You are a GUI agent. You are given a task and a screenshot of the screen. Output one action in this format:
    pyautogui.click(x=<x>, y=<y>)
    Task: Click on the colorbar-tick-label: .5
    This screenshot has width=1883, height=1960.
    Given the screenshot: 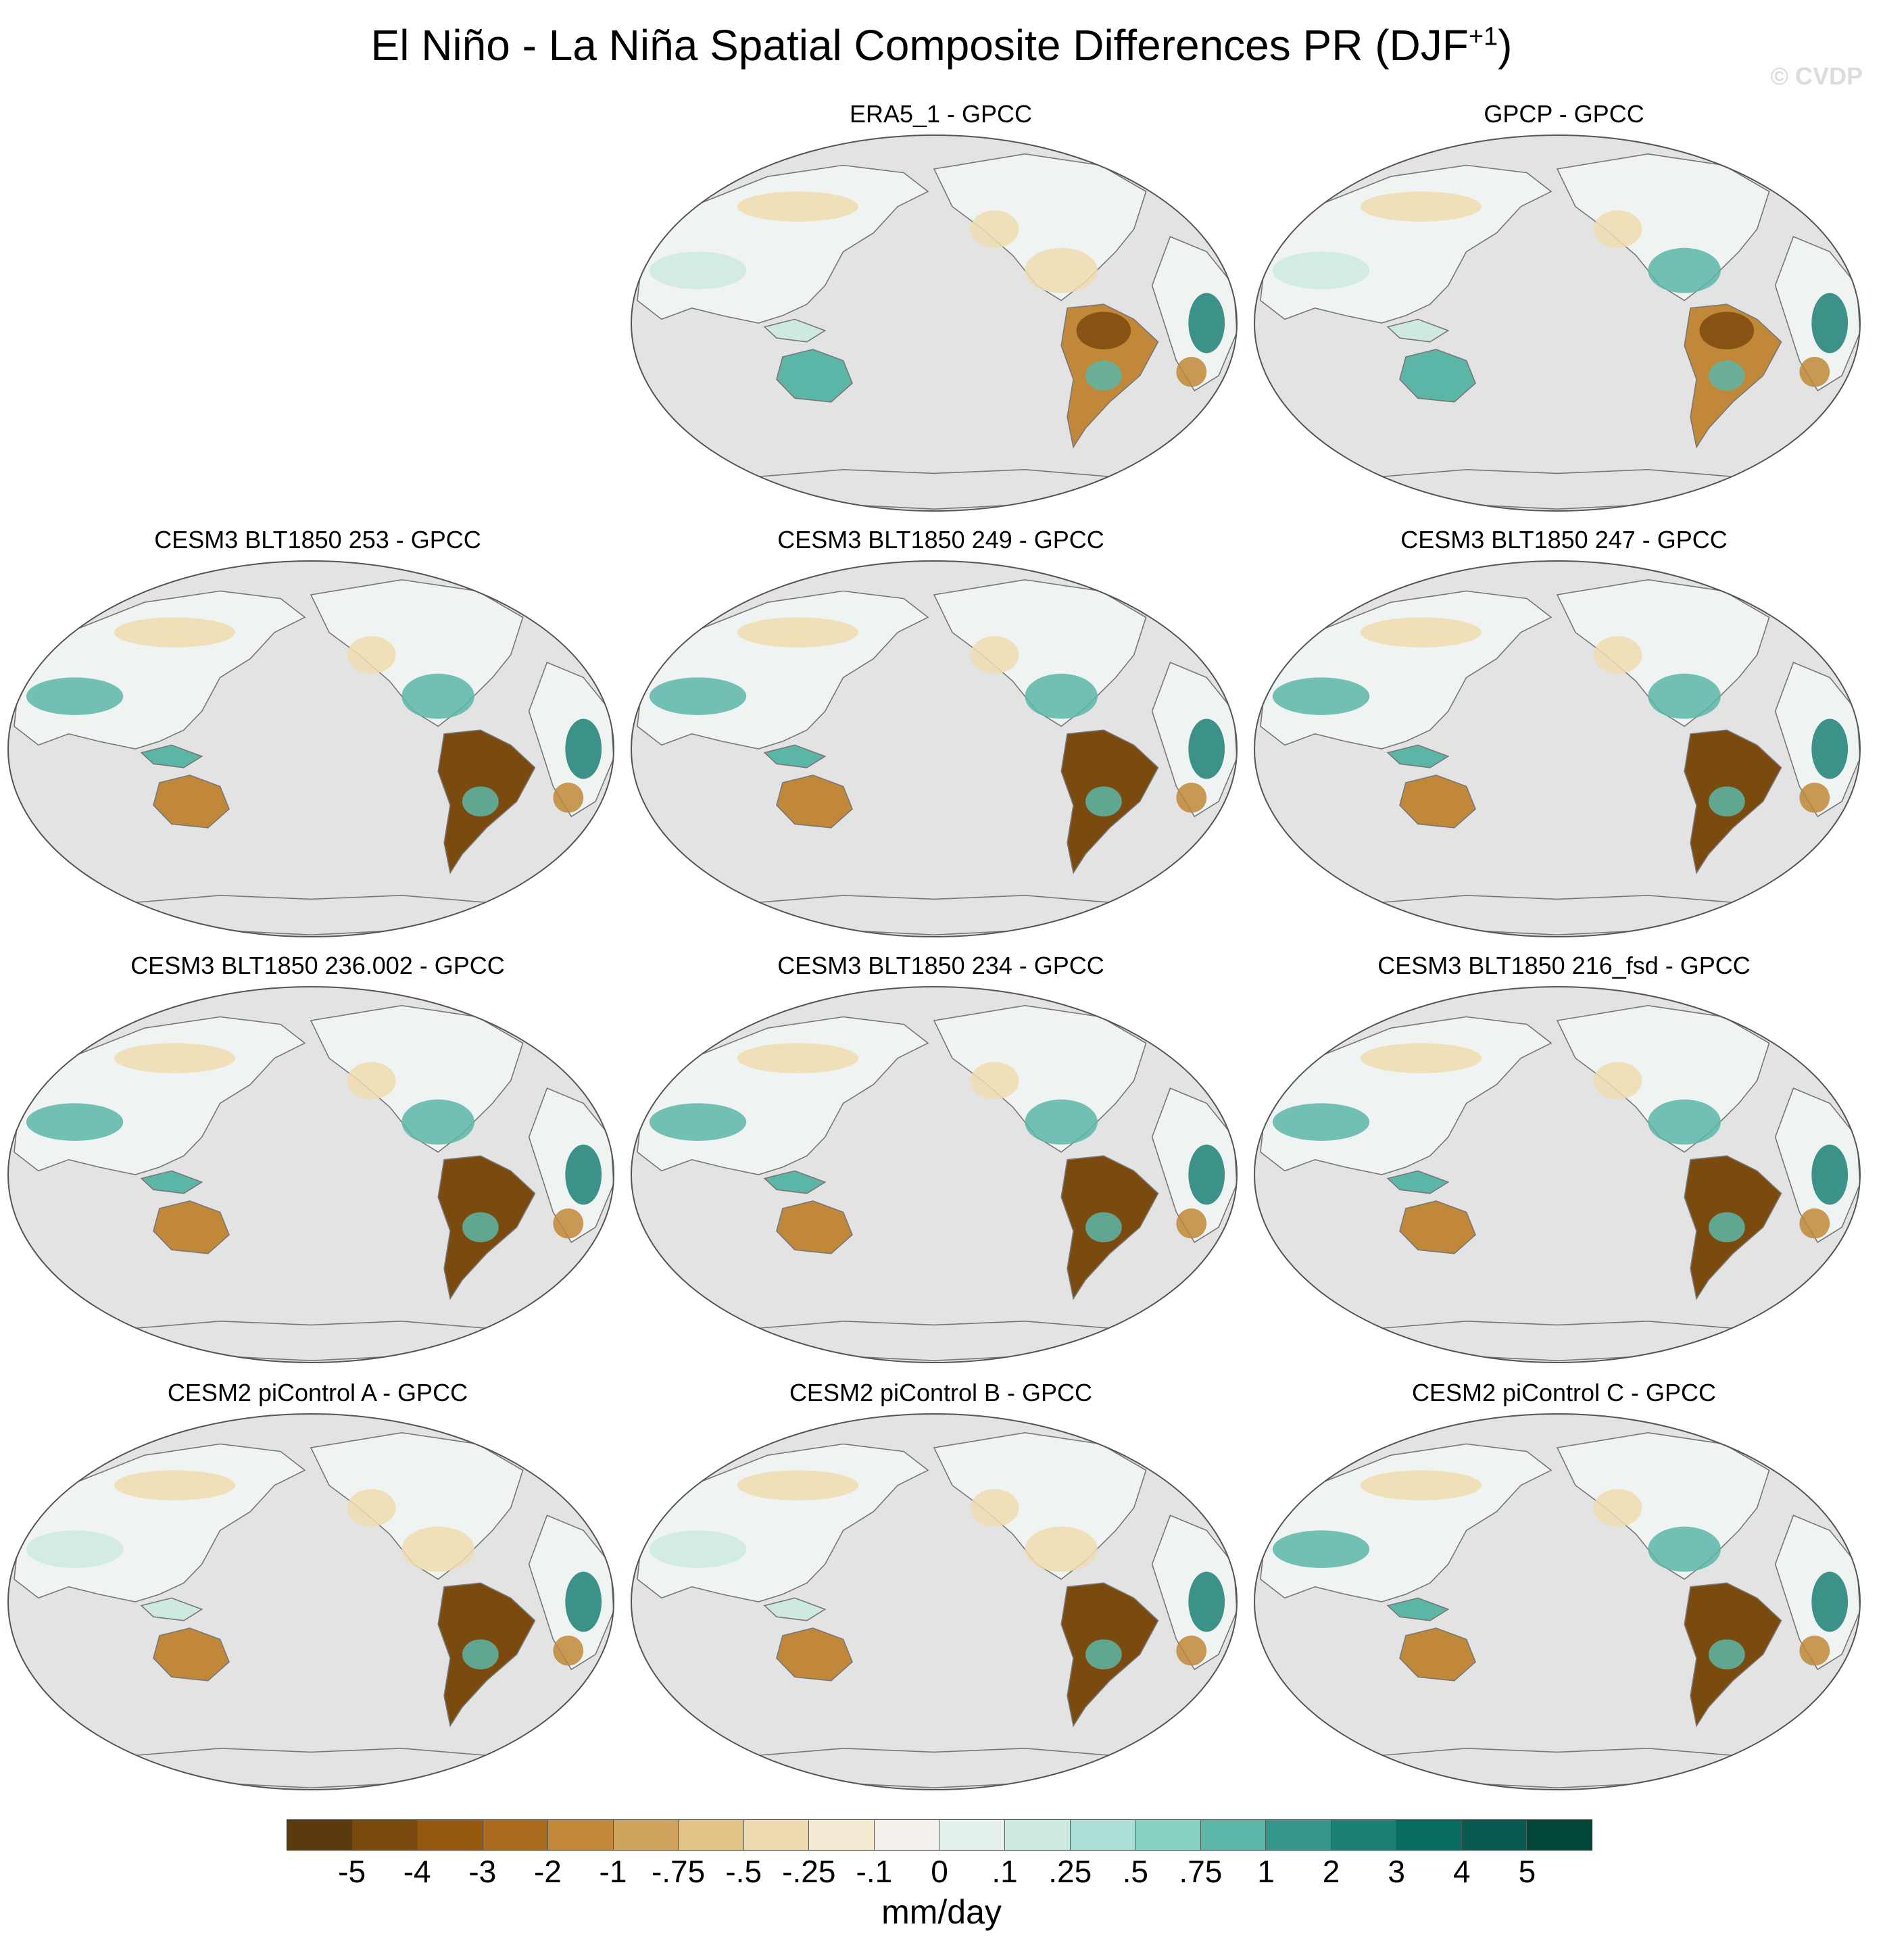 What is the action you would take?
    pyautogui.click(x=1135, y=1872)
    